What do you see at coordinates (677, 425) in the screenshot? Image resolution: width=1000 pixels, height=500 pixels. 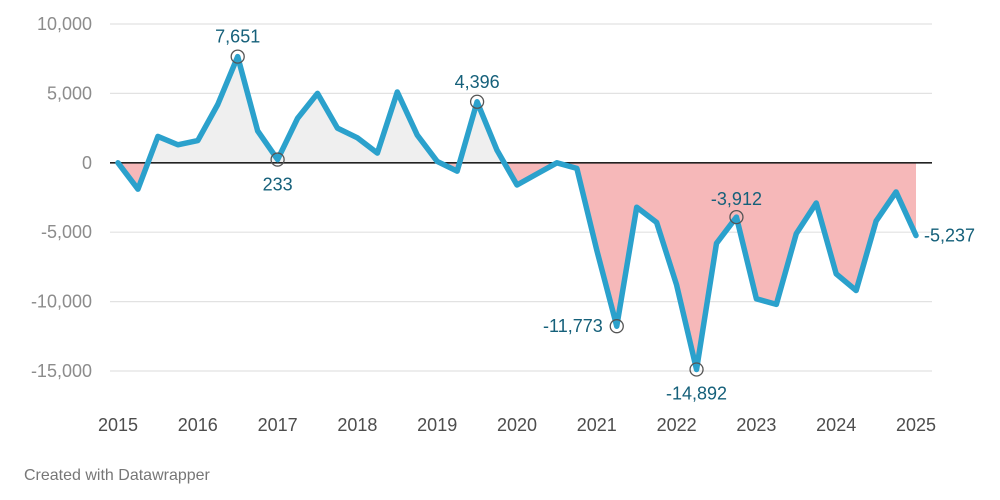 I see `x-tick-label: 2022` at bounding box center [677, 425].